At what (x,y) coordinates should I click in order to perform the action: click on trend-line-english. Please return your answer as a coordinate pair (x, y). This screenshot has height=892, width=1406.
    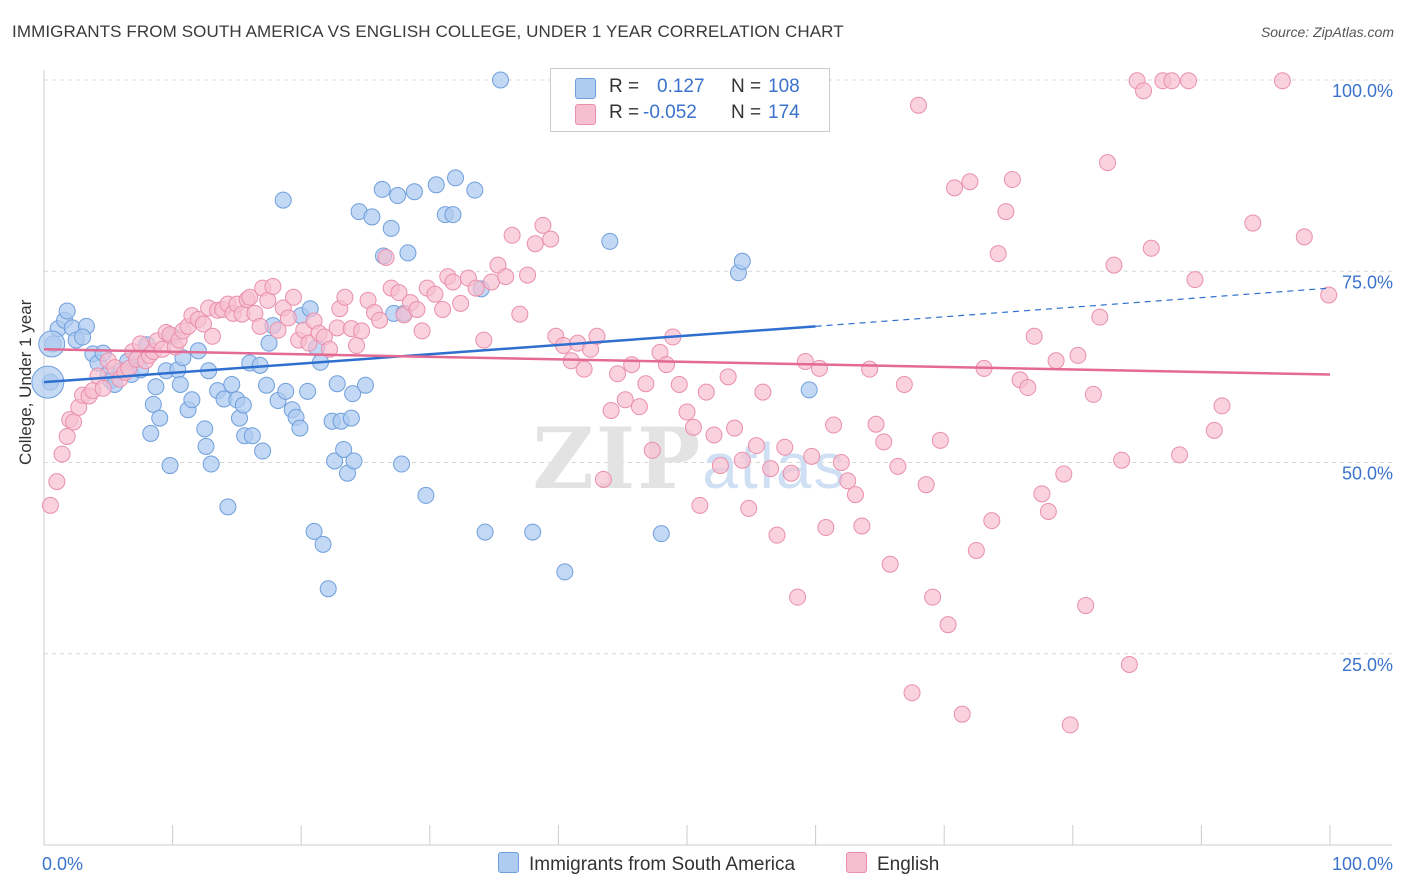
    Looking at the image, I should click on (687, 362).